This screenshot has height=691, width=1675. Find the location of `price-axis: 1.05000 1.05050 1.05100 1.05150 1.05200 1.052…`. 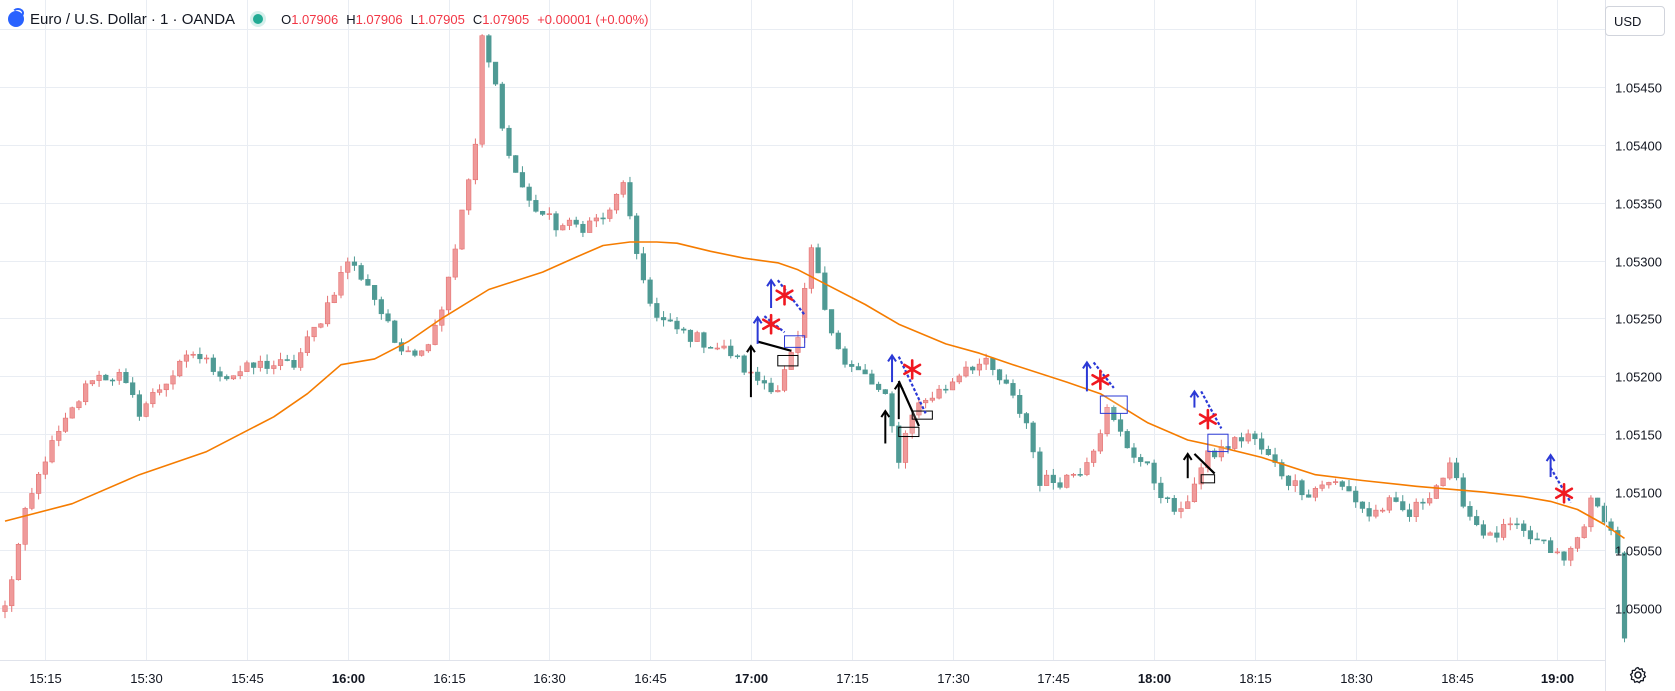

price-axis: 1.05000 1.05050 1.05100 1.05150 1.05200 1.052… is located at coordinates (1638, 320).